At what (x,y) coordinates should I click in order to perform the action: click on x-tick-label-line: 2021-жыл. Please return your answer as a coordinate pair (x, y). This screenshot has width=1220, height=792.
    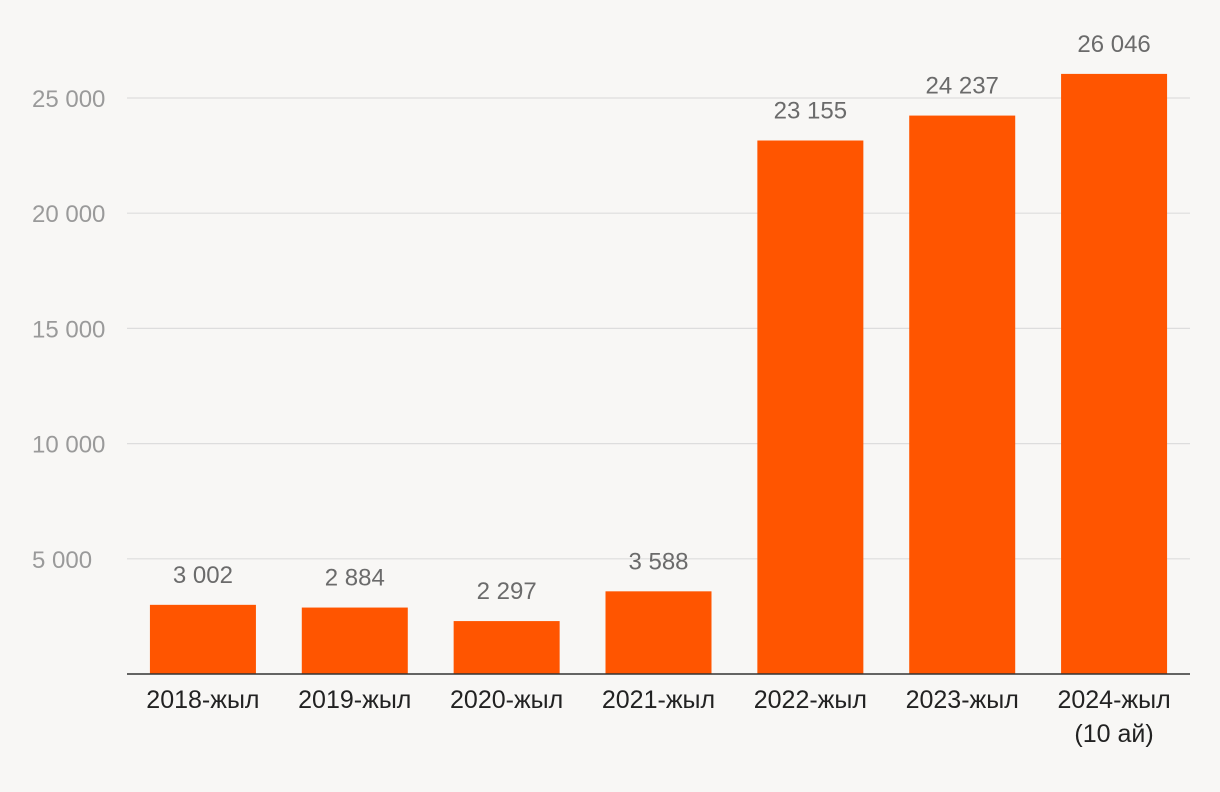
    Looking at the image, I should click on (658, 700).